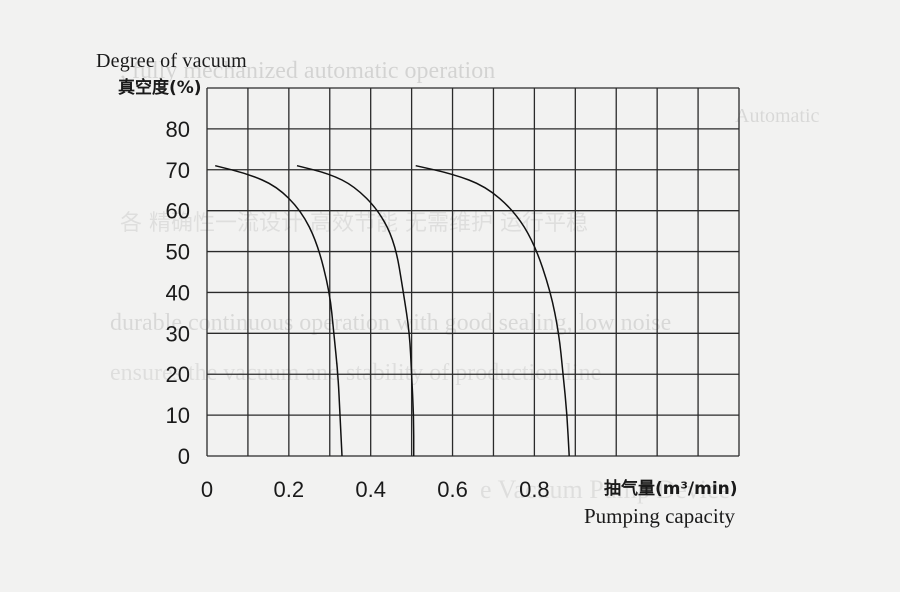 This screenshot has width=900, height=592. I want to click on y-tick-labels: 0 10 20 30 40 50 60 70 80, so click(178, 293).